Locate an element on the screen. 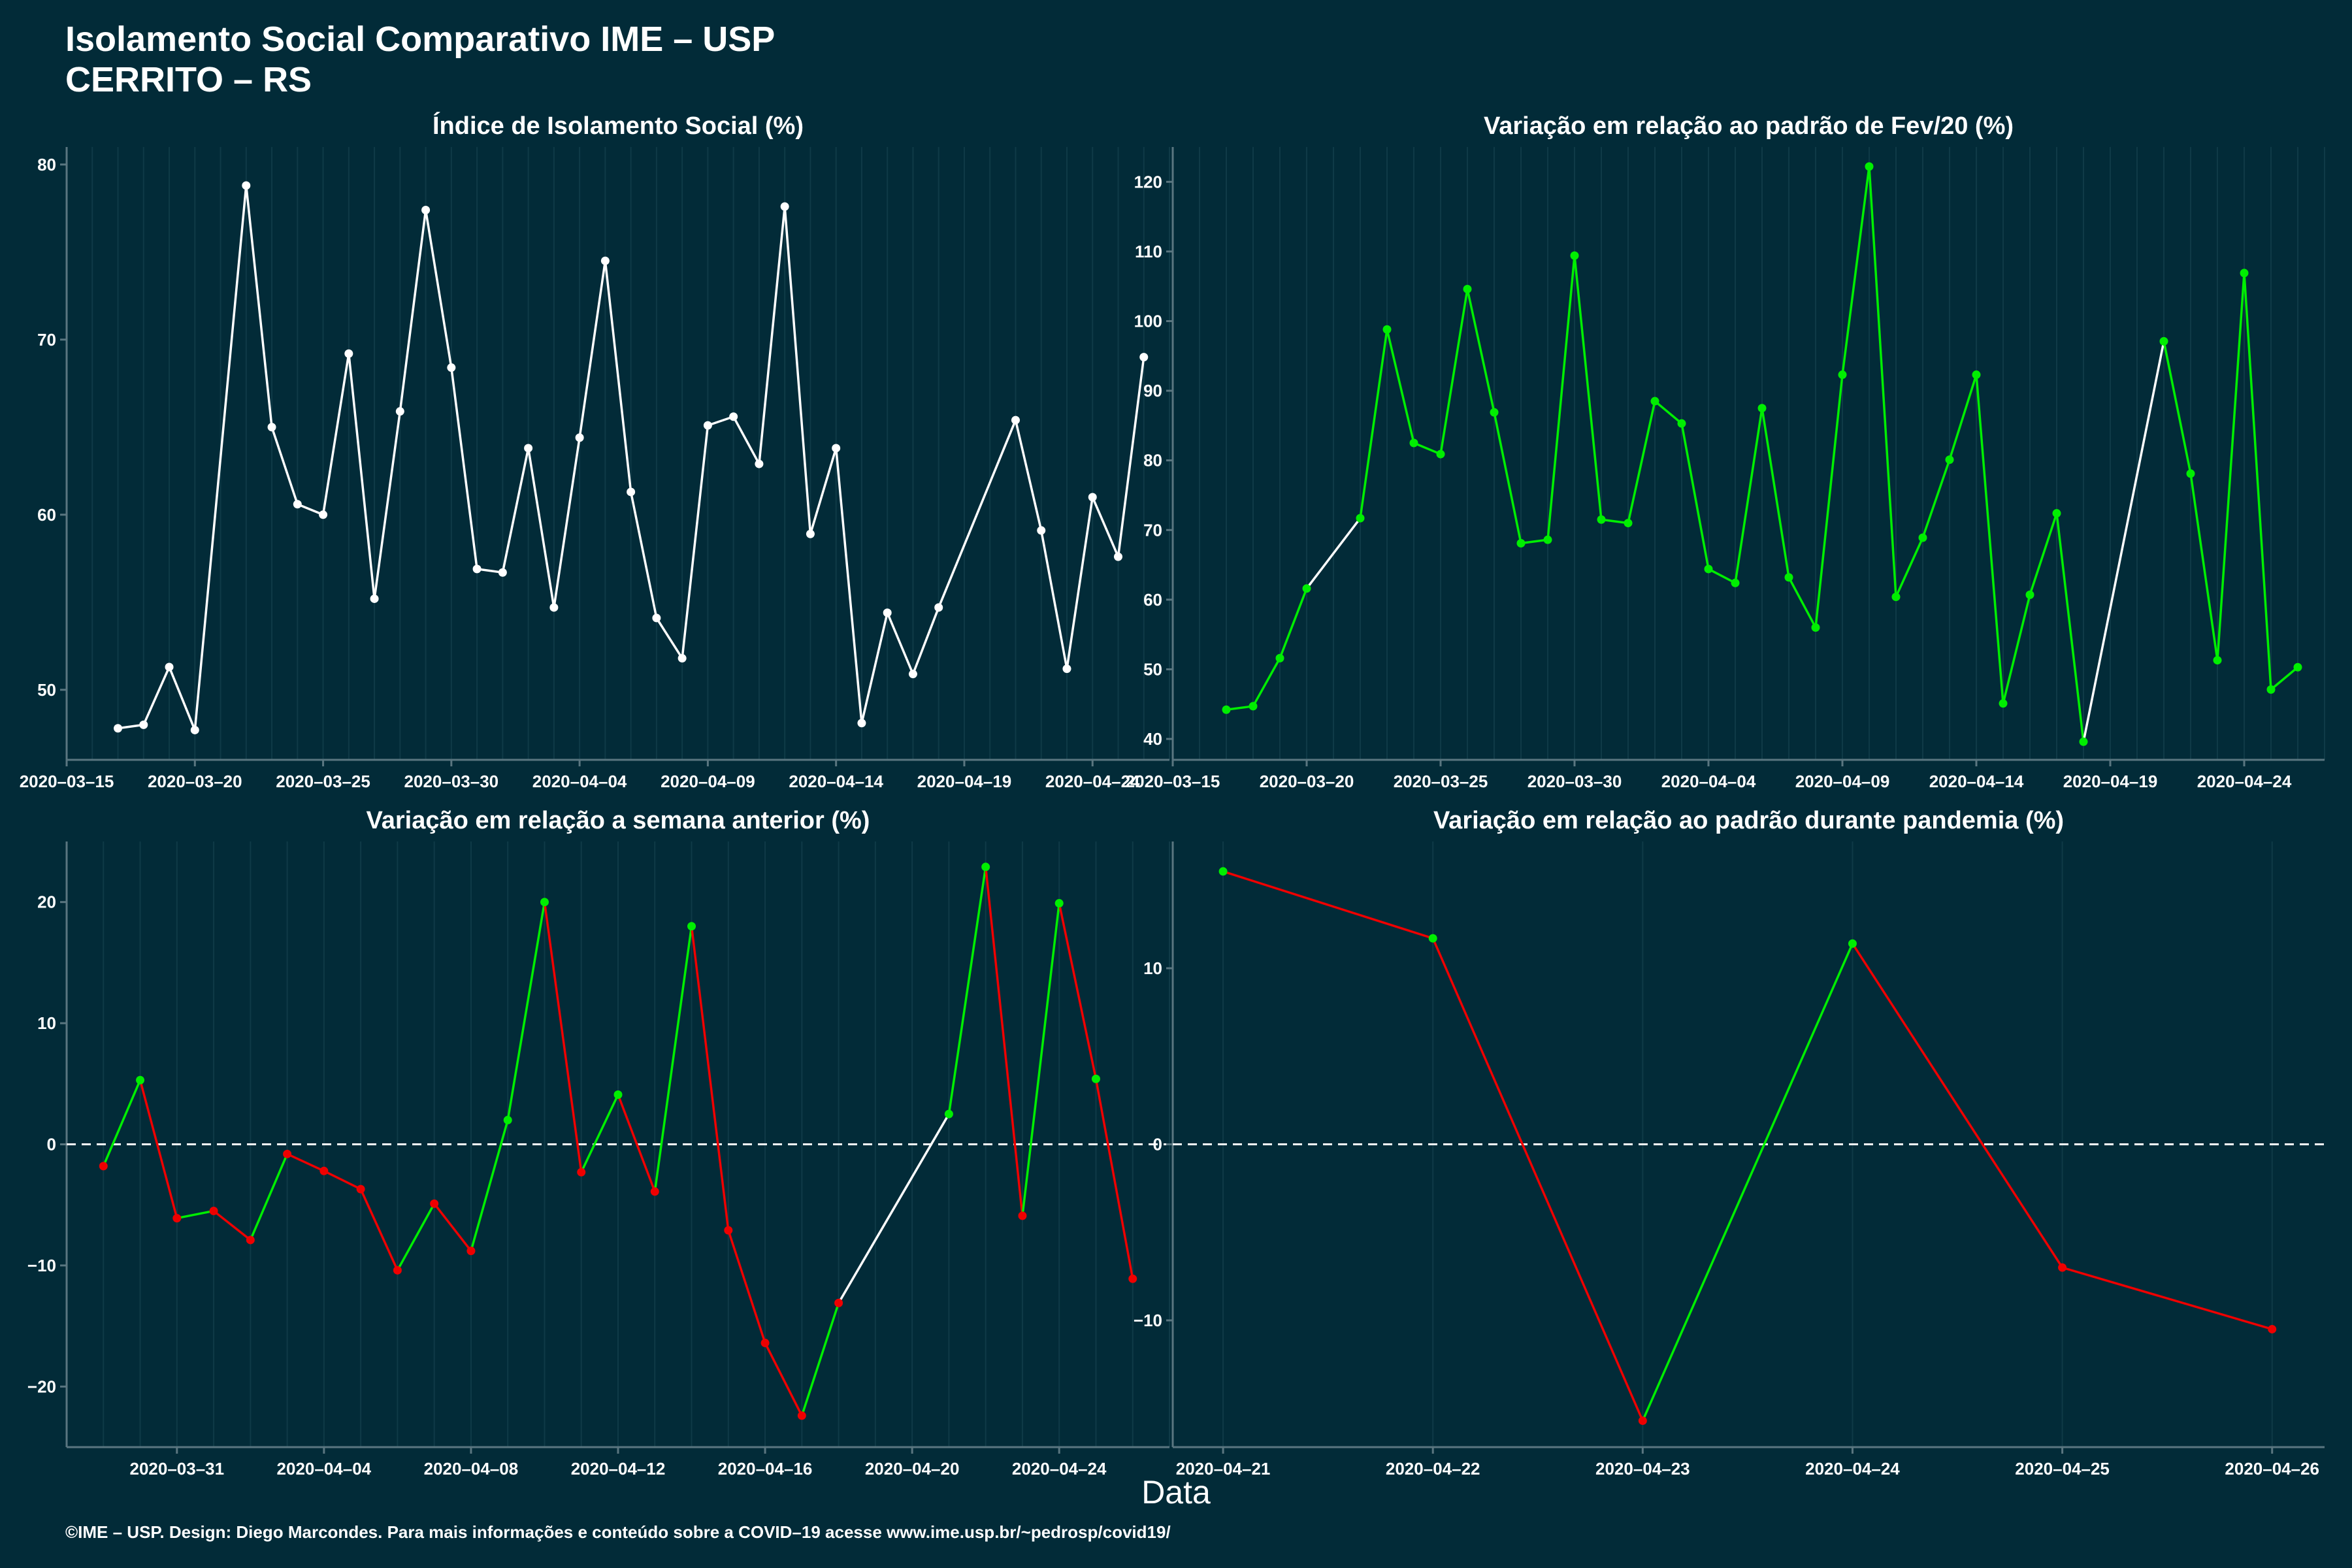 The image size is (2352, 1568). y-tick-label: −10 is located at coordinates (1148, 1320).